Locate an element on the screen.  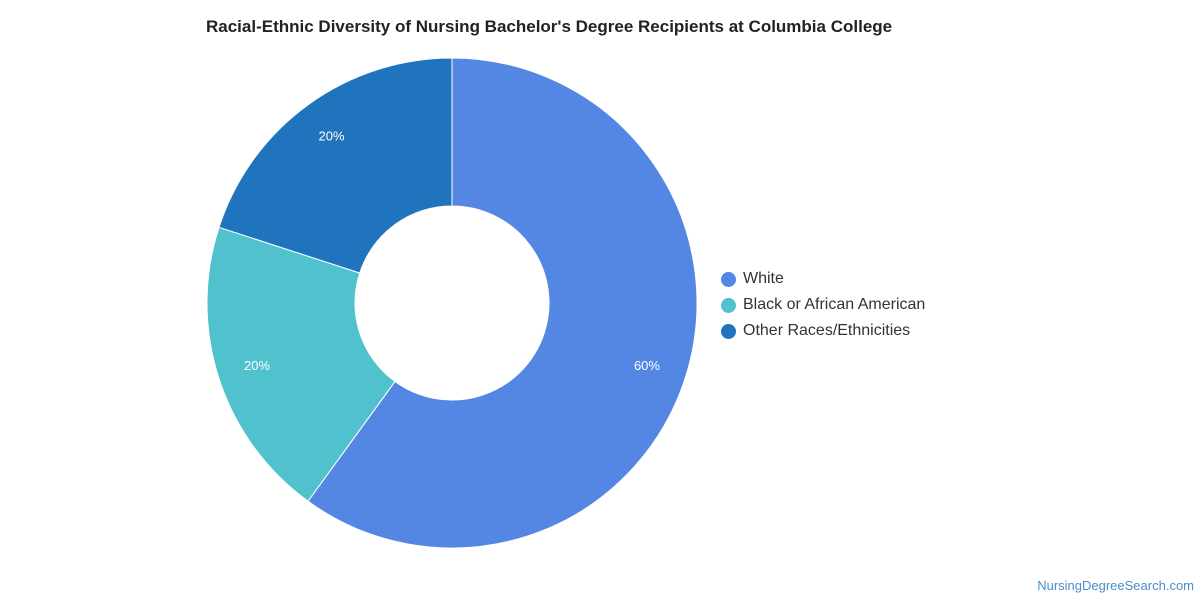
legend-item-other-races: Other Races/Ethnicities is located at coordinates (823, 331).